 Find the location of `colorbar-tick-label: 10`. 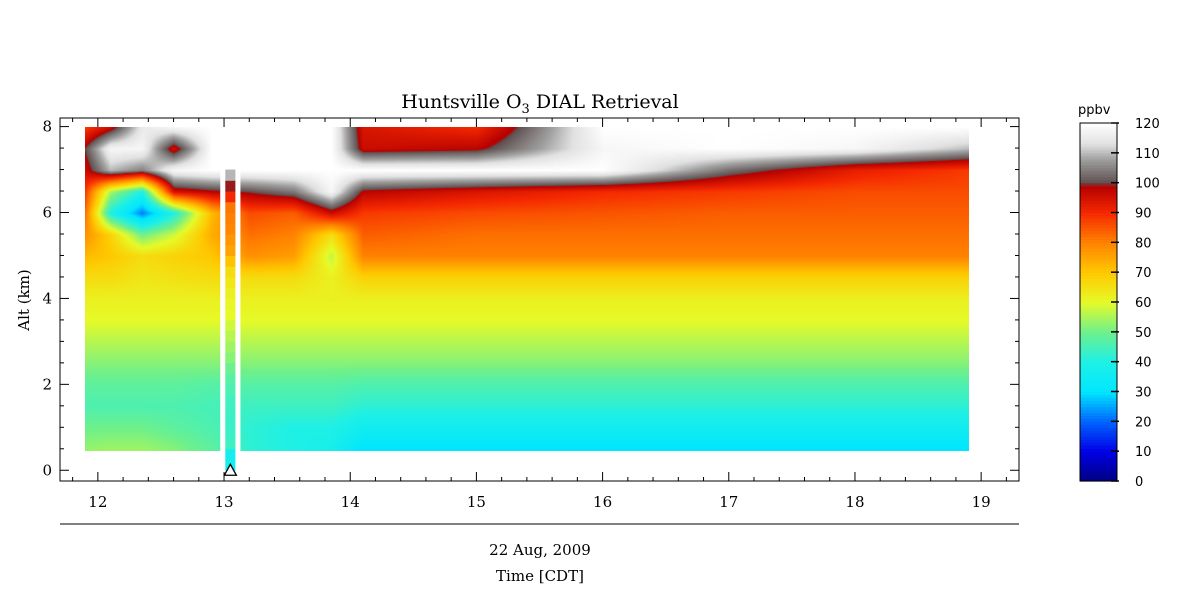

colorbar-tick-label: 10 is located at coordinates (1143, 452).